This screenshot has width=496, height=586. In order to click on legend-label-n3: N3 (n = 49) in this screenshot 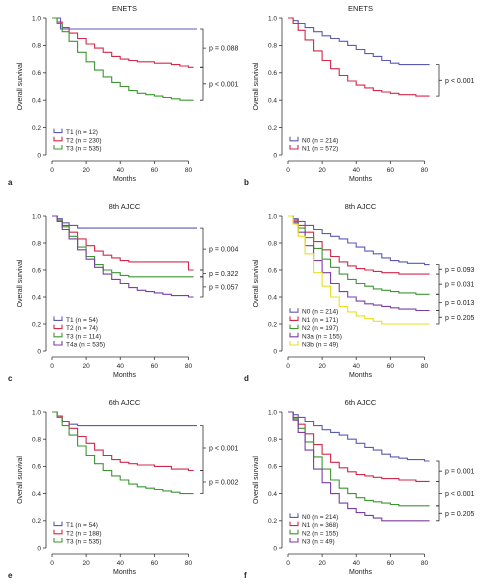, I will do `click(318, 542)`.